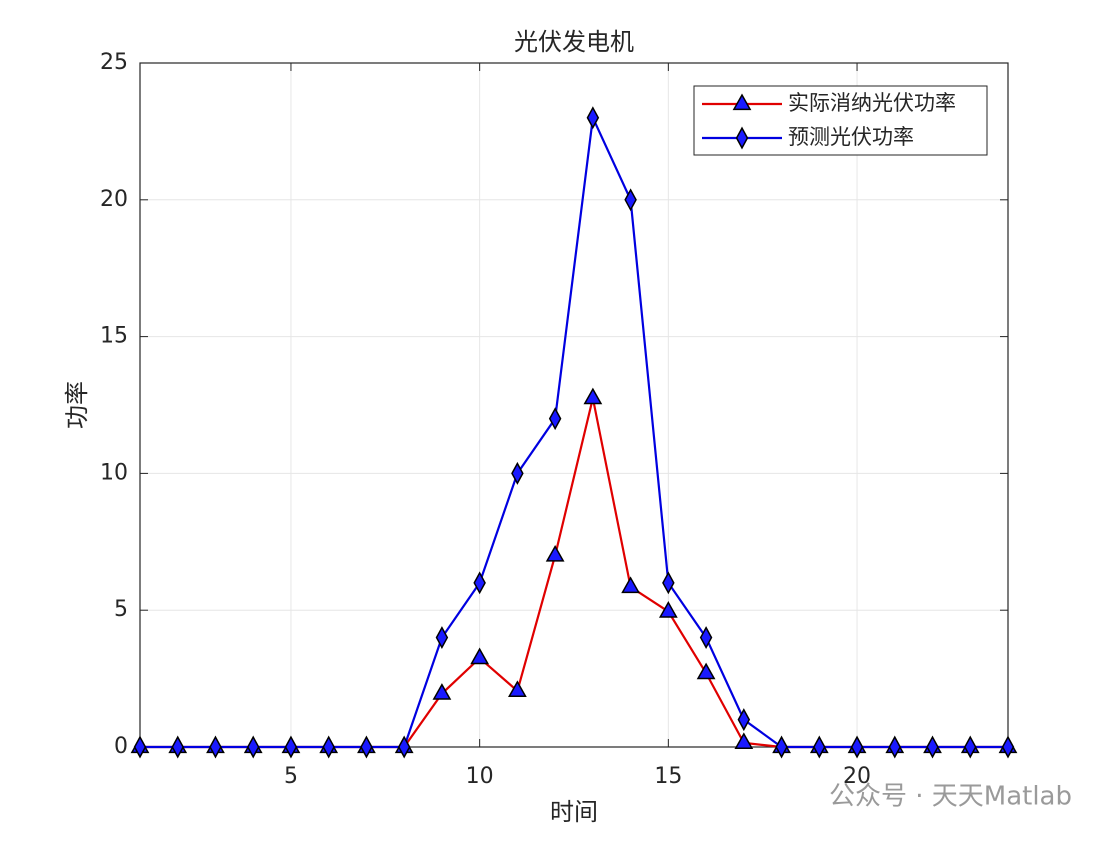  Describe the element at coordinates (114, 336) in the screenshot. I see `y-tick-label: 15` at that location.